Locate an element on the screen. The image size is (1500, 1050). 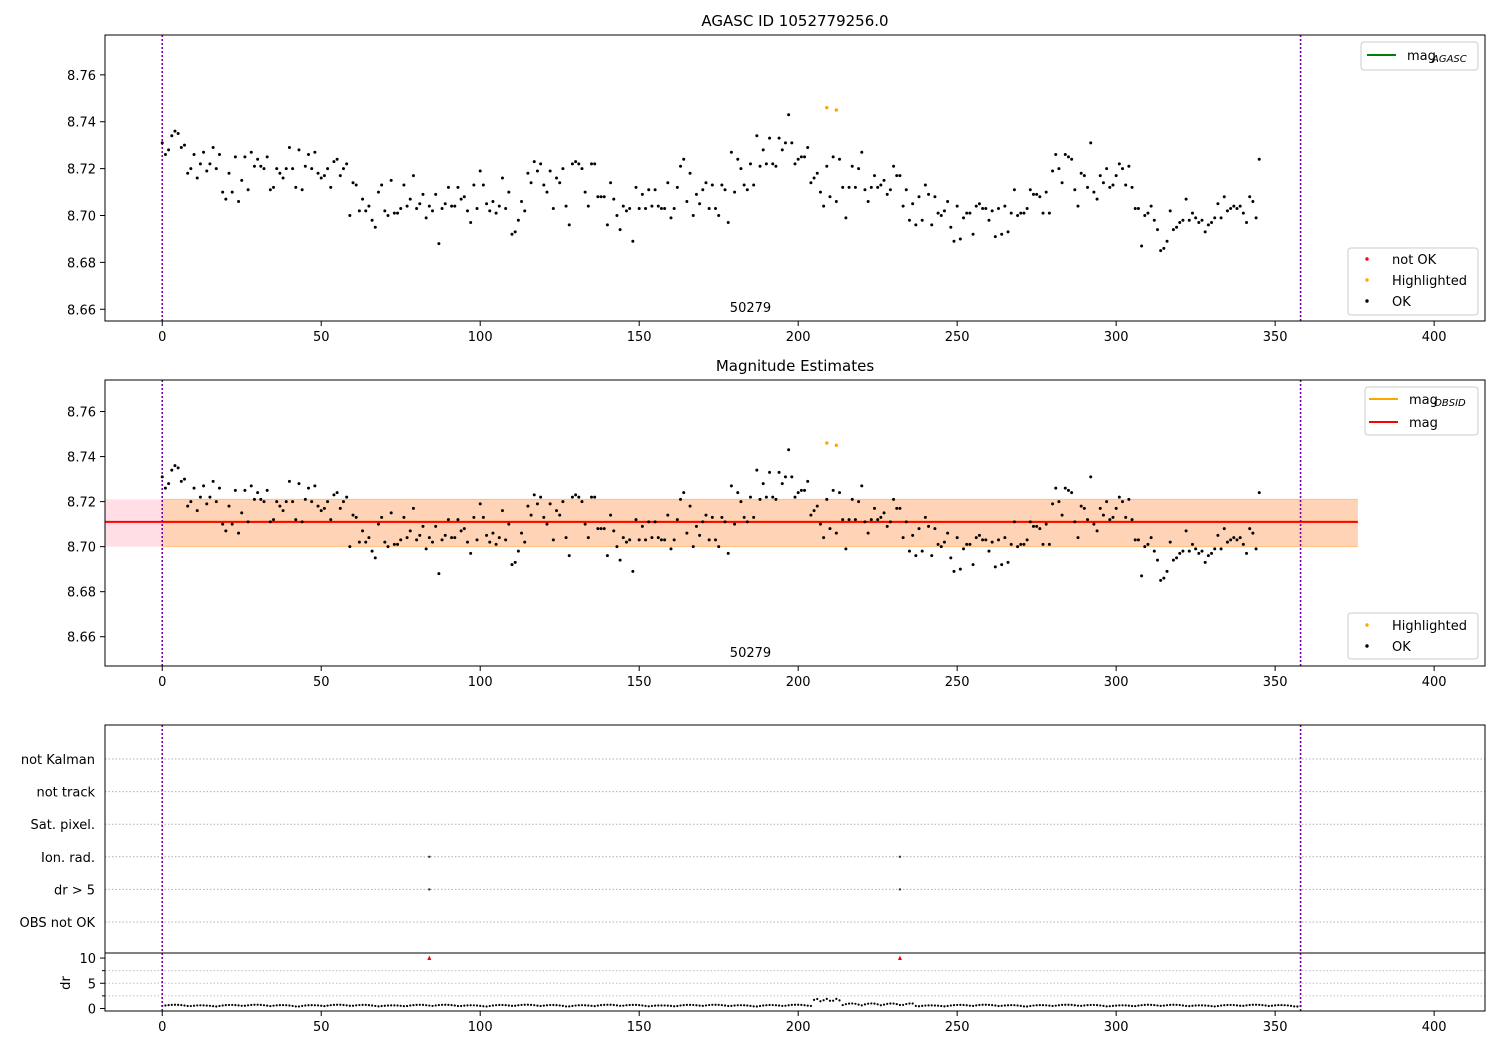
panel1-legend-line-sub: AGASC is located at coordinates (1449, 59).